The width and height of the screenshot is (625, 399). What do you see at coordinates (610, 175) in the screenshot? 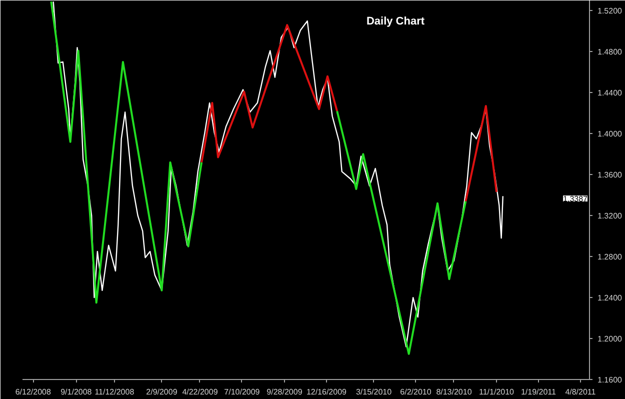
I see `y-tick-label: 1.3600` at bounding box center [610, 175].